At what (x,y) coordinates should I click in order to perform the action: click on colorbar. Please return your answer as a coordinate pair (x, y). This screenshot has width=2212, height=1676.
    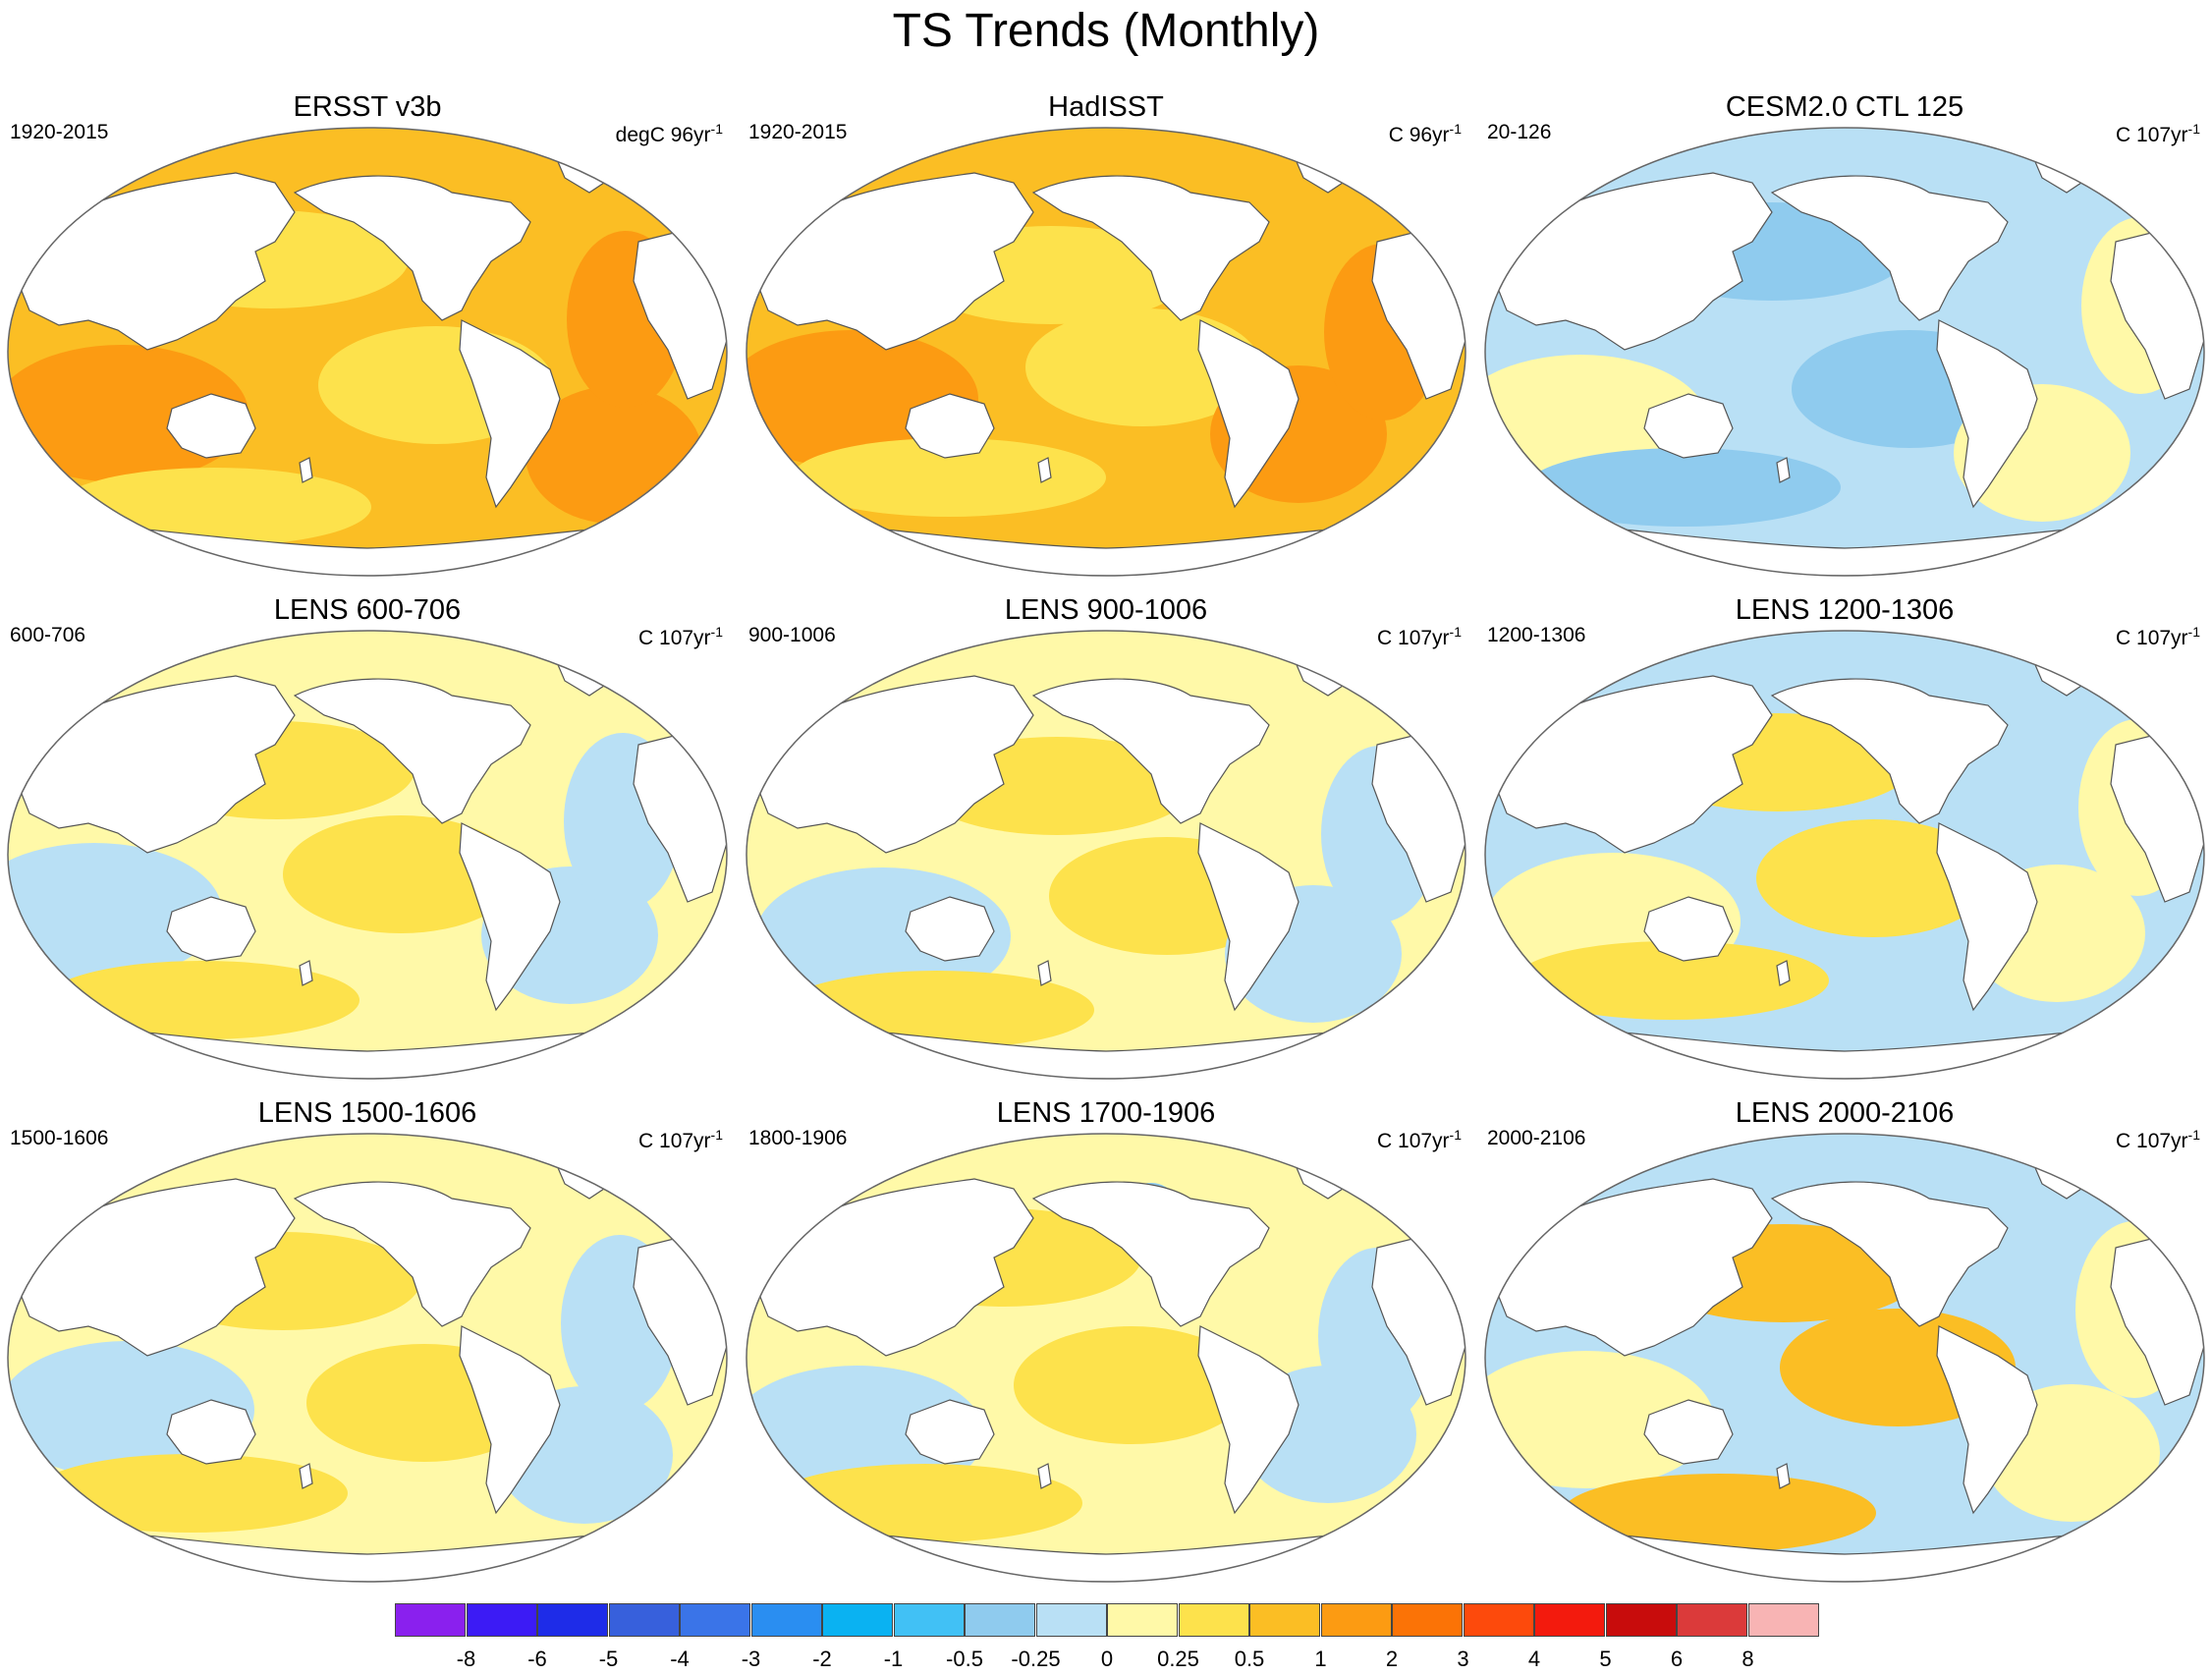
    Looking at the image, I should click on (1107, 1621).